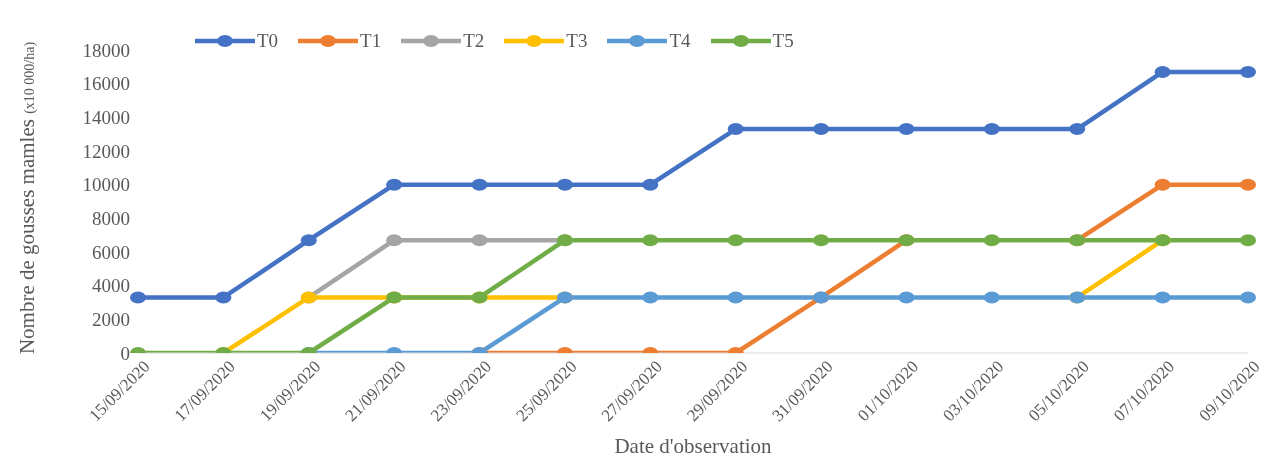 The width and height of the screenshot is (1279, 474). What do you see at coordinates (106, 118) in the screenshot?
I see `y-tick-label: 14000` at bounding box center [106, 118].